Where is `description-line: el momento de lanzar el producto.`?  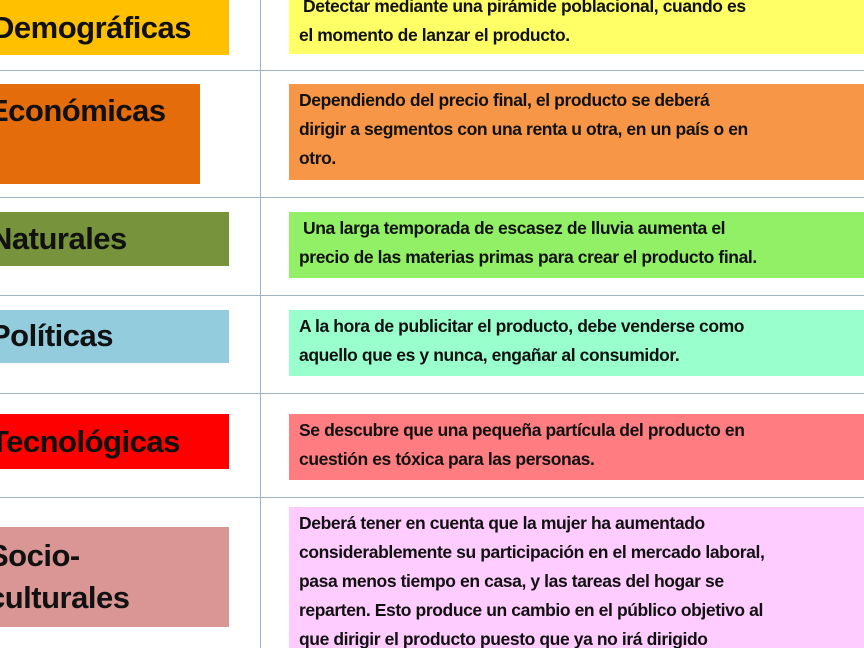
description-line: el momento de lanzar el producto. is located at coordinates (434, 35).